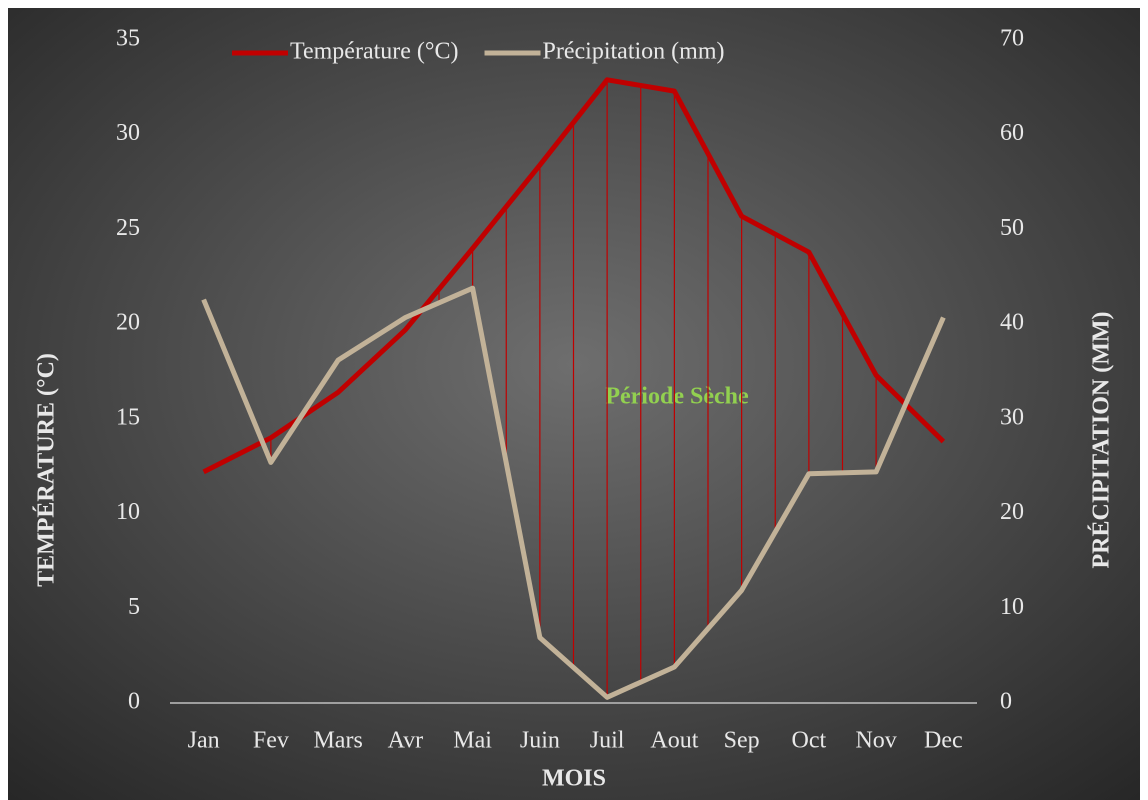 This screenshot has width=1148, height=800. Describe the element at coordinates (271, 741) in the screenshot. I see `x-tick-label: Fev` at that location.